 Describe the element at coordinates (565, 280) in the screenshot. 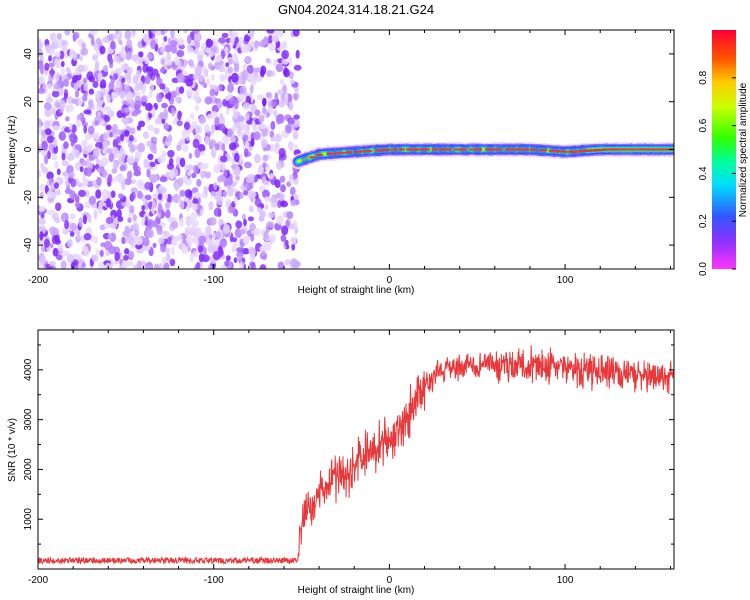

I see `spectrogram-x-tick-label: 100` at that location.